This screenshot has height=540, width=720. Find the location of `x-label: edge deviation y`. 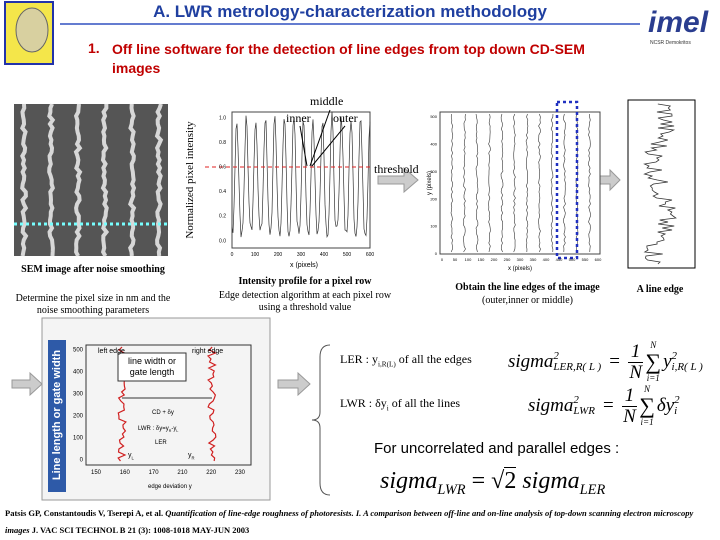

x-label: edge deviation y is located at coordinates (170, 487).